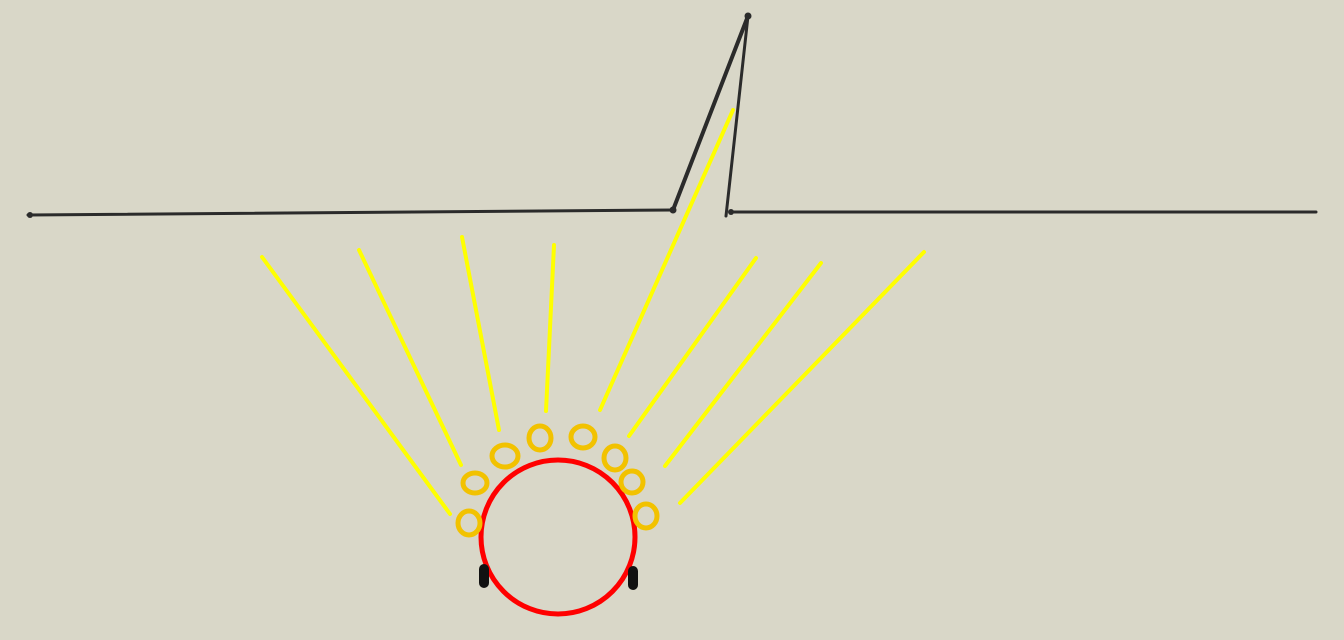 The image size is (1344, 640). What do you see at coordinates (350, 212) in the screenshot?
I see `ground-line-left` at bounding box center [350, 212].